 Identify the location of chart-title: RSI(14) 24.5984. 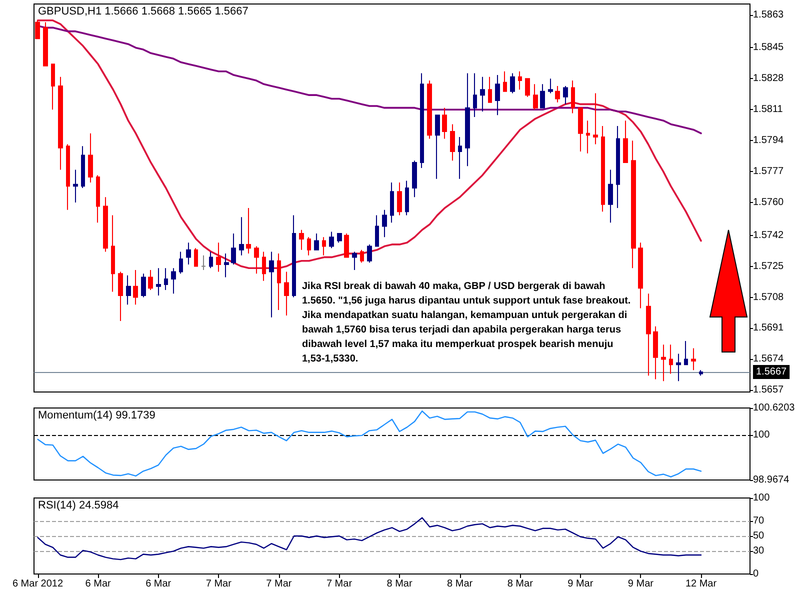
(78, 506).